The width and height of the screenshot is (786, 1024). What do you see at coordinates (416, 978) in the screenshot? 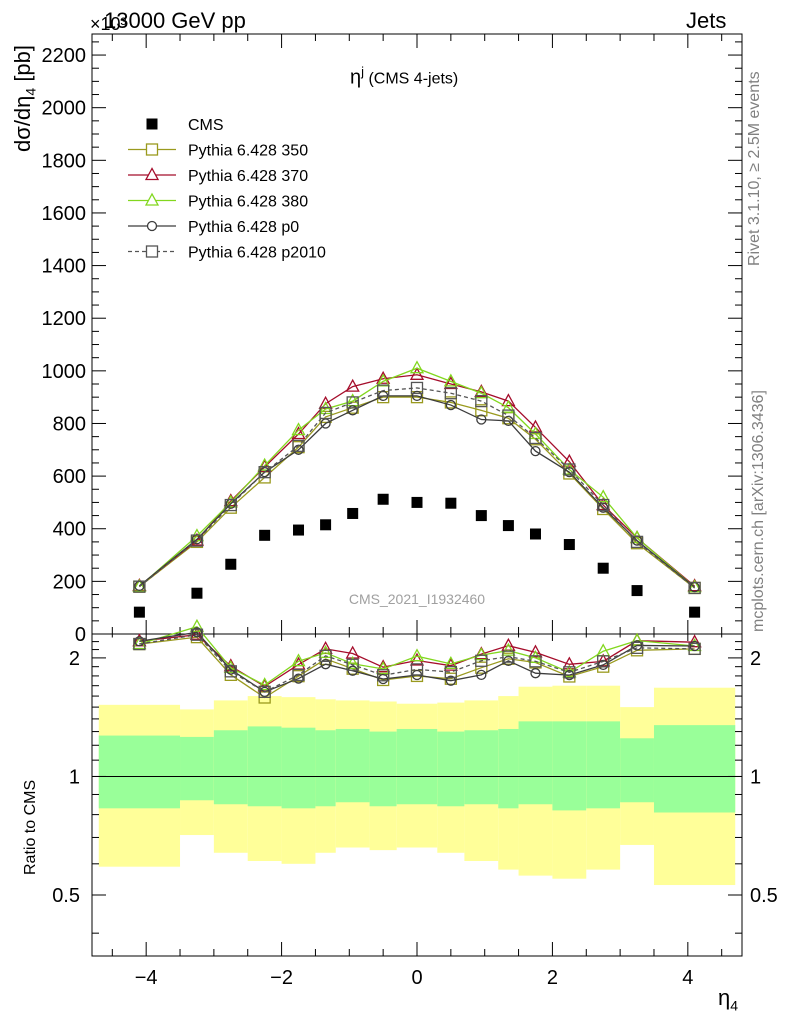
I see `x-tick-label: 0` at bounding box center [416, 978].